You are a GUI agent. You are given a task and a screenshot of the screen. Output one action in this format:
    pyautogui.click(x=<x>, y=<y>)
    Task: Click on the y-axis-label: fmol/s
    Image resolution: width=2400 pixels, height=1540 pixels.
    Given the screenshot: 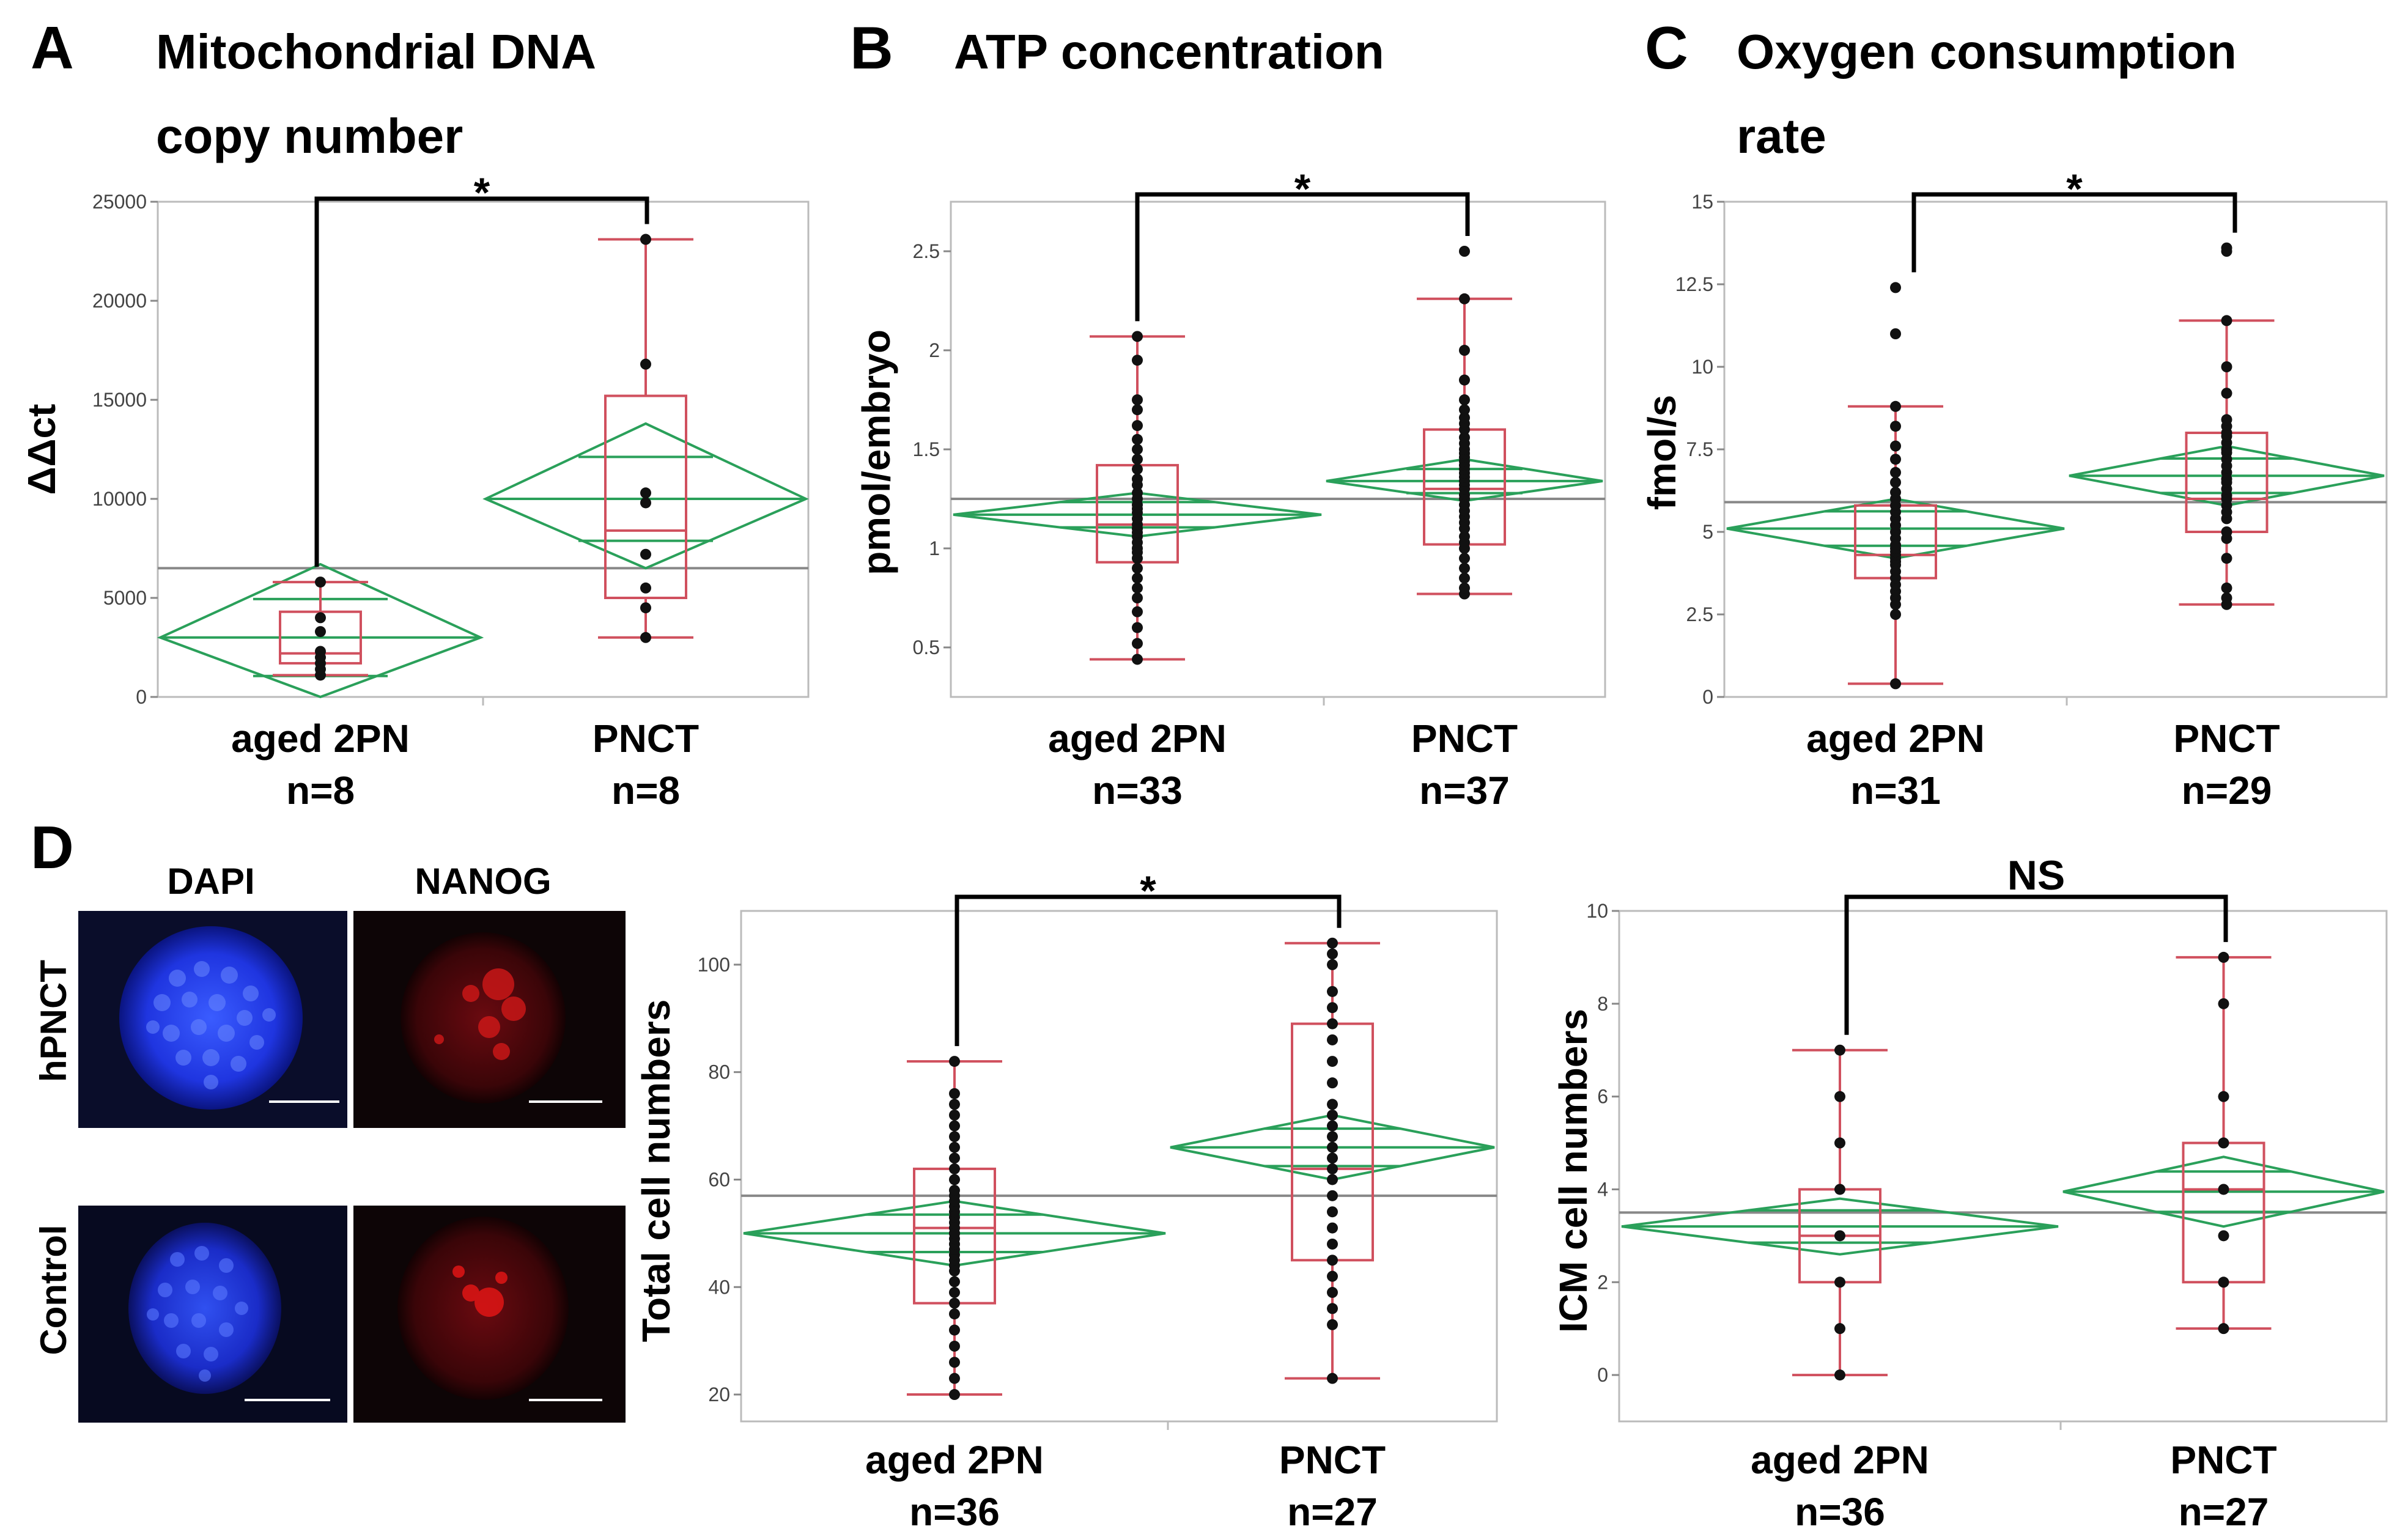 What is the action you would take?
    pyautogui.click(x=1662, y=452)
    